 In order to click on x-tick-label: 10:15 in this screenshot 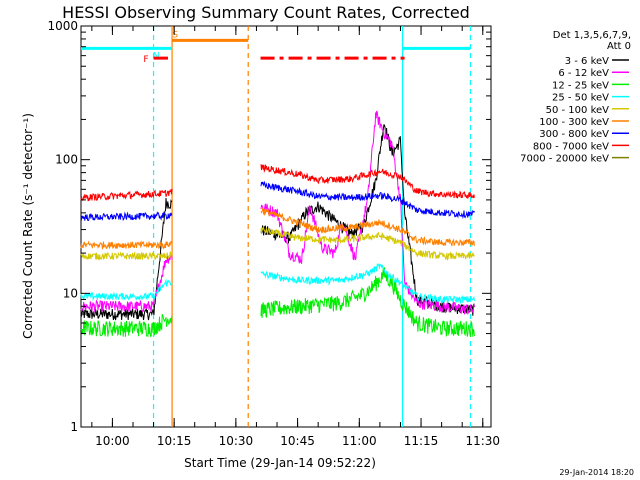, I will do `click(174, 441)`.